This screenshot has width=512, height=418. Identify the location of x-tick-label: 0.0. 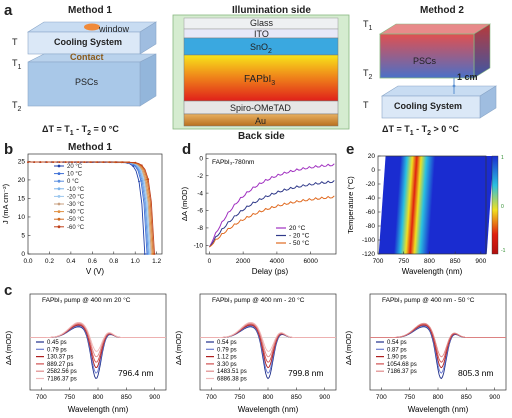
(27, 261).